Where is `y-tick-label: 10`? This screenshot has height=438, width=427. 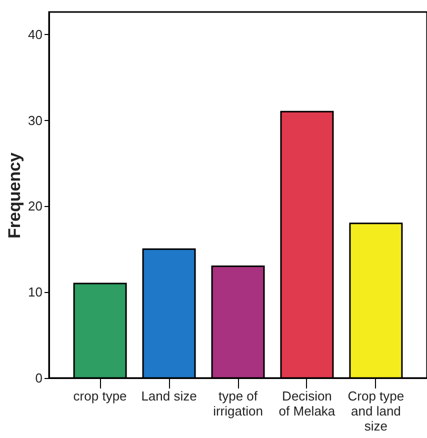
y-tick-label: 10 is located at coordinates (35, 292).